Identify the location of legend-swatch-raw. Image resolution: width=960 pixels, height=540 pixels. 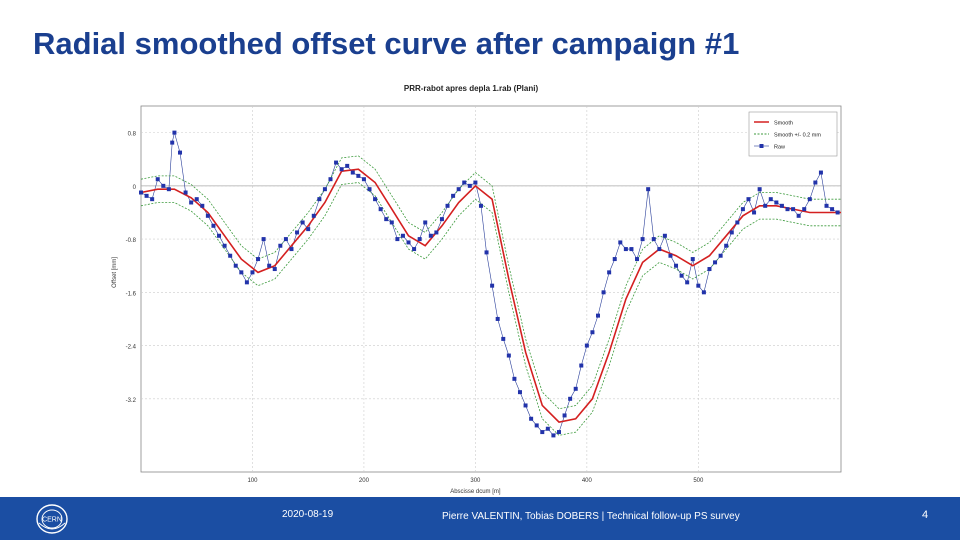
(761, 146).